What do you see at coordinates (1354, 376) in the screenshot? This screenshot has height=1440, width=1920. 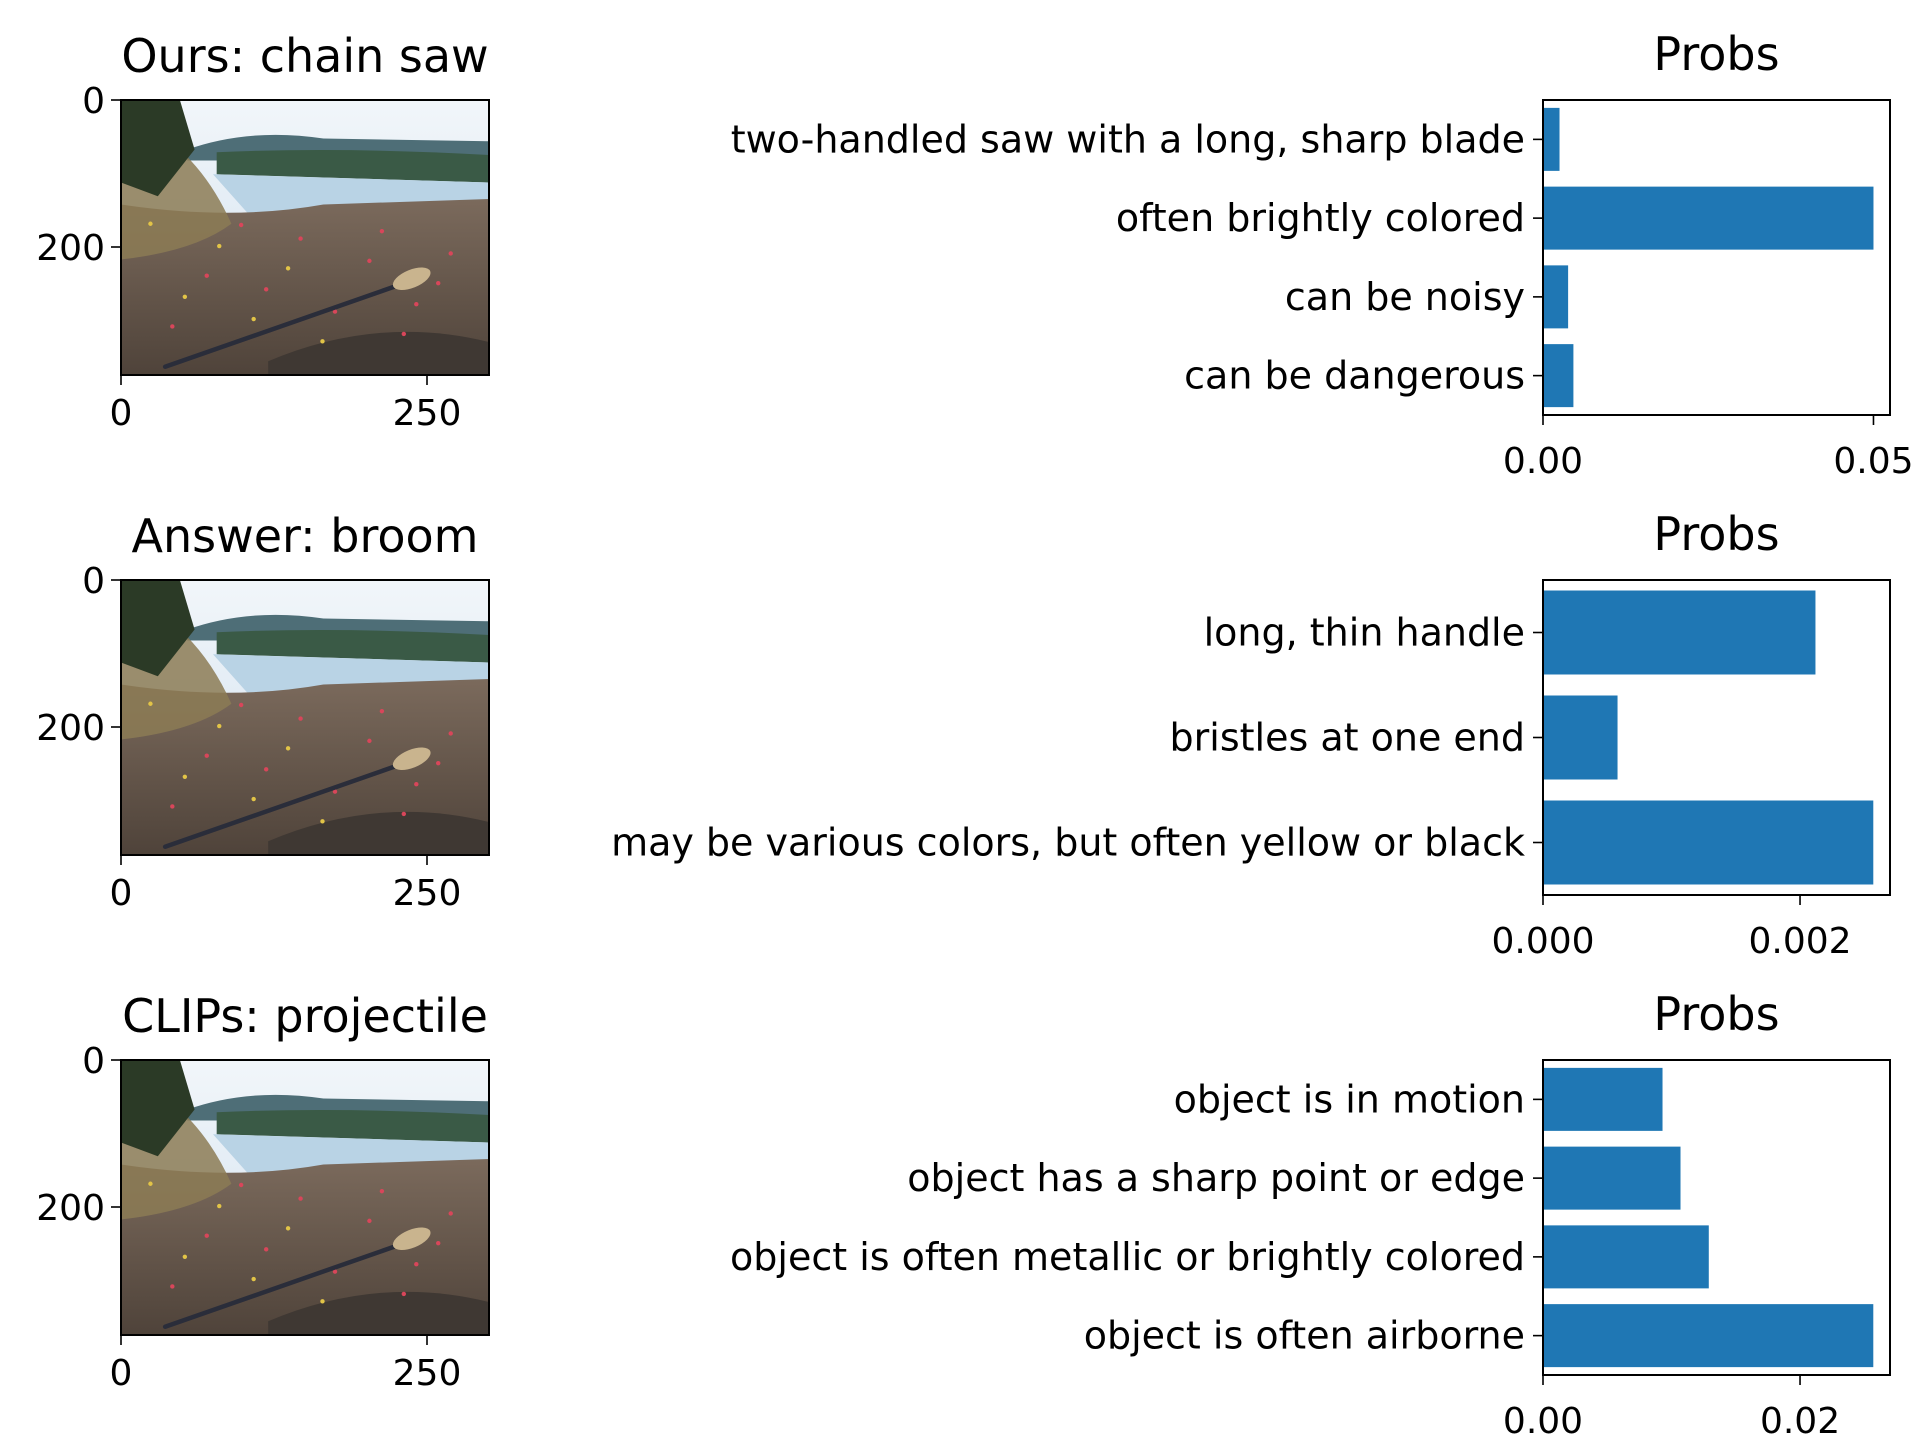 I see `category-label: can be dangerous` at bounding box center [1354, 376].